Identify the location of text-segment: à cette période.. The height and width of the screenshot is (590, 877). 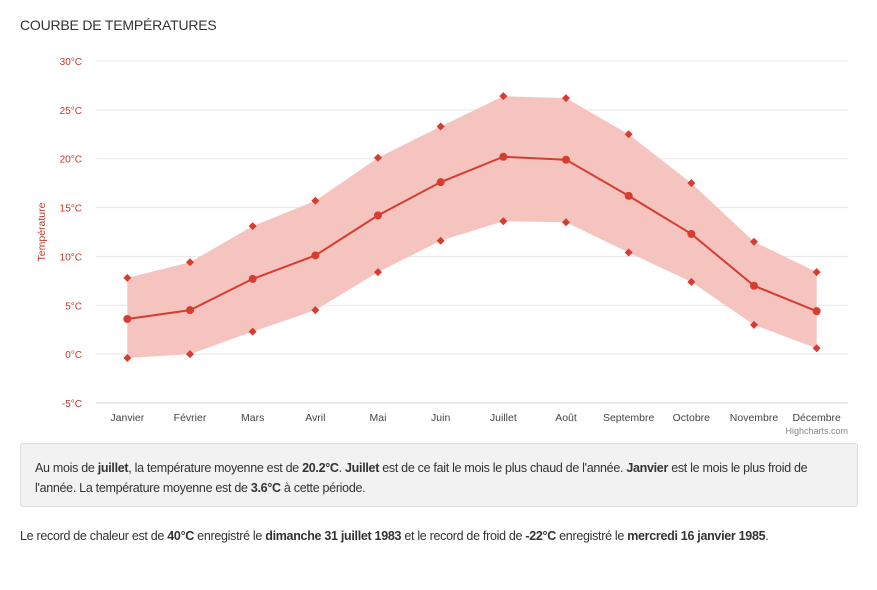
(323, 488).